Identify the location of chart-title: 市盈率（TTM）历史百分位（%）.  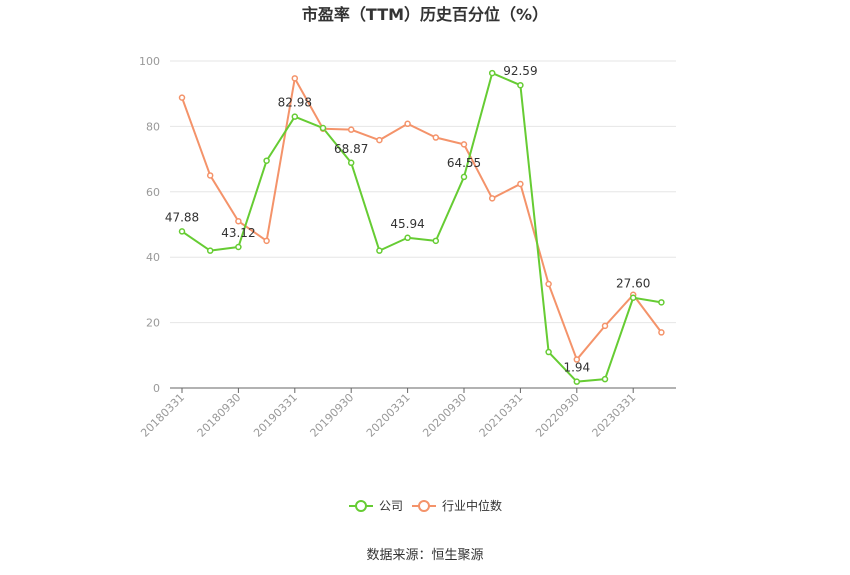
(425, 14).